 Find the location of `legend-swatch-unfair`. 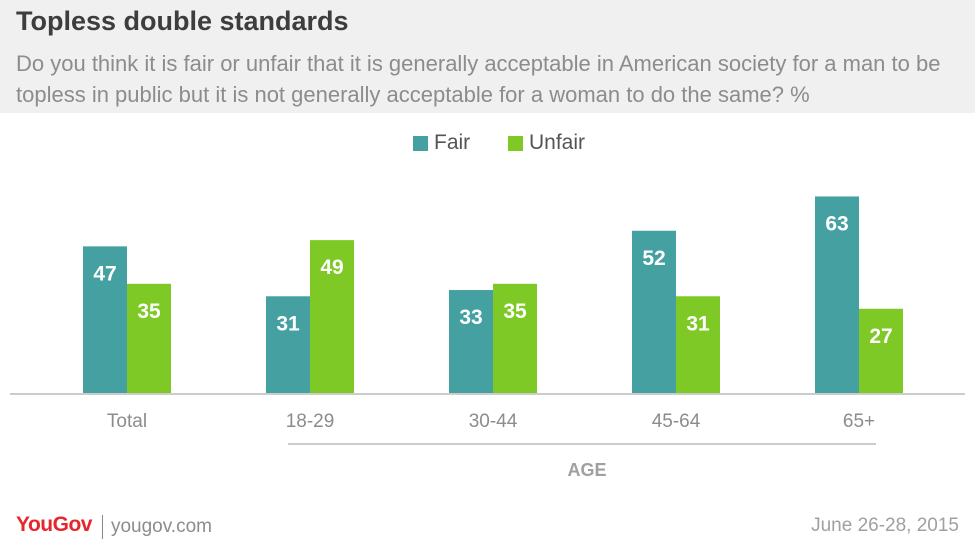

legend-swatch-unfair is located at coordinates (515, 143).